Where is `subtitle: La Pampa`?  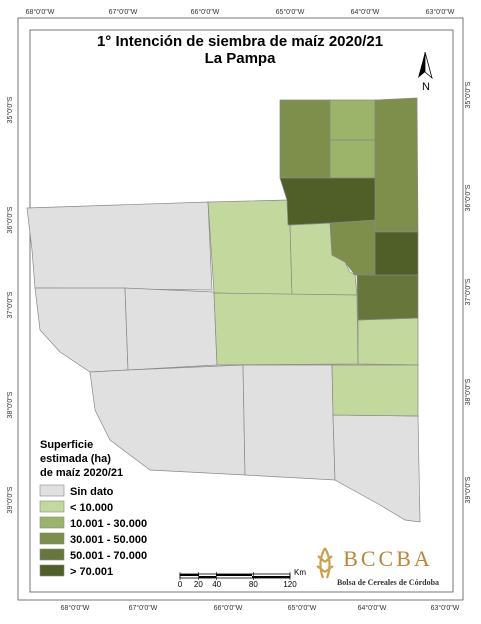
subtitle: La Pampa is located at coordinates (241, 58).